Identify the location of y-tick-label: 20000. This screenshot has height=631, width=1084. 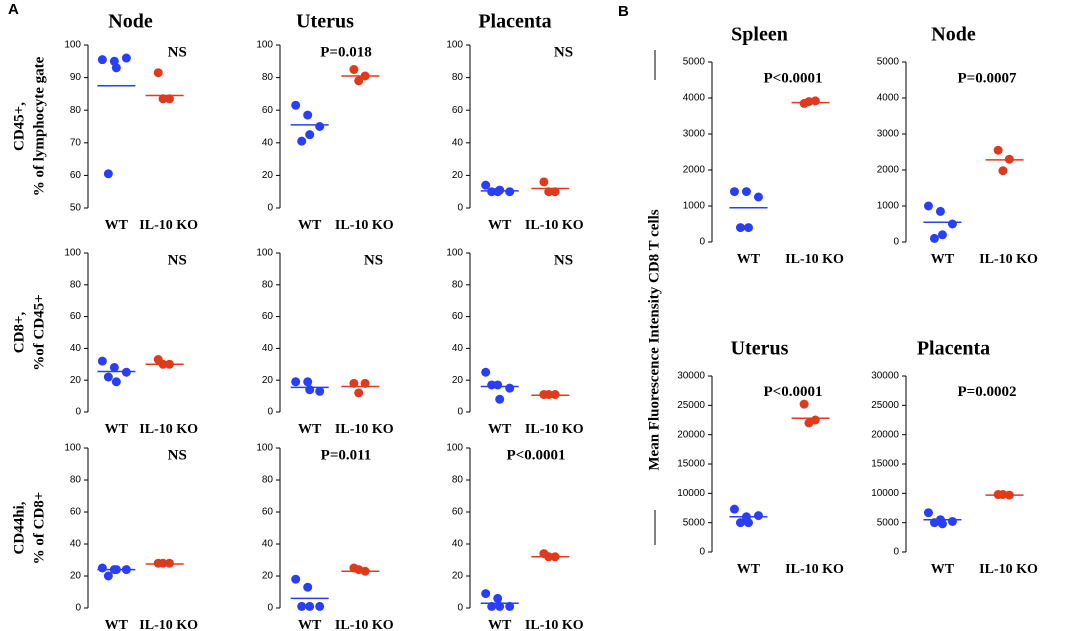
(885, 434).